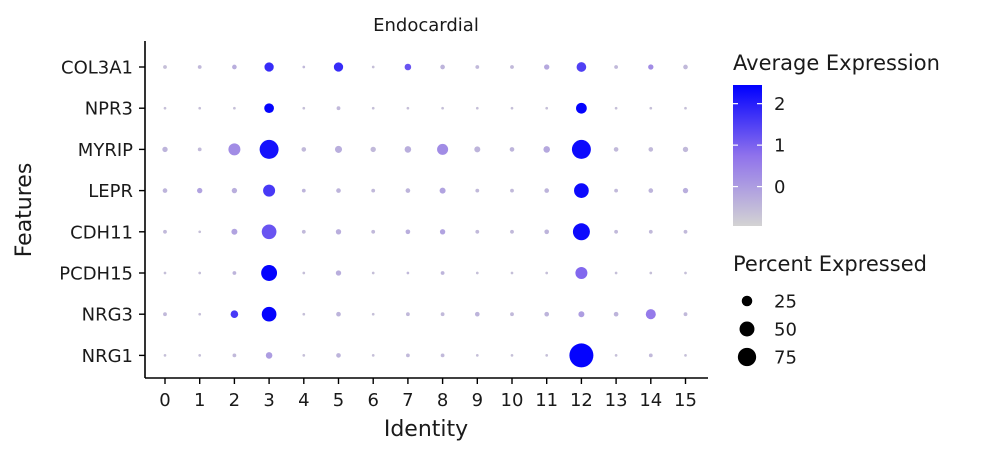 The image size is (987, 451). I want to click on x-tick-label-12: 12, so click(581, 400).